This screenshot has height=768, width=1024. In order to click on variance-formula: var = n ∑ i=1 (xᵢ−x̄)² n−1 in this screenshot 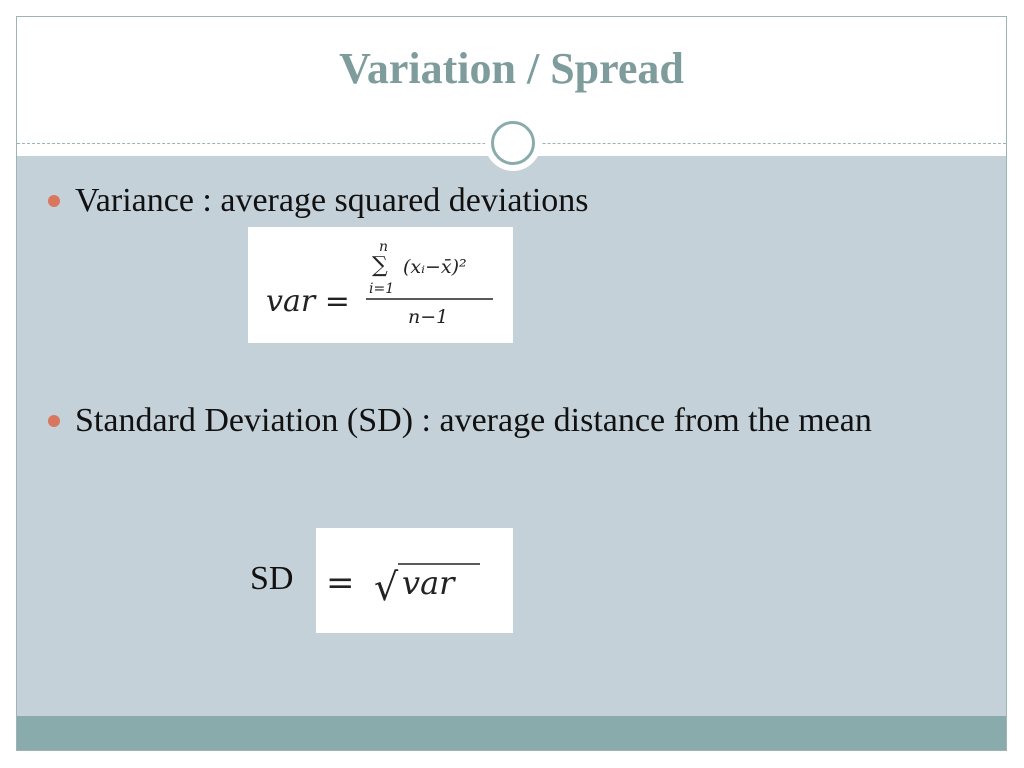, I will do `click(379, 283)`.